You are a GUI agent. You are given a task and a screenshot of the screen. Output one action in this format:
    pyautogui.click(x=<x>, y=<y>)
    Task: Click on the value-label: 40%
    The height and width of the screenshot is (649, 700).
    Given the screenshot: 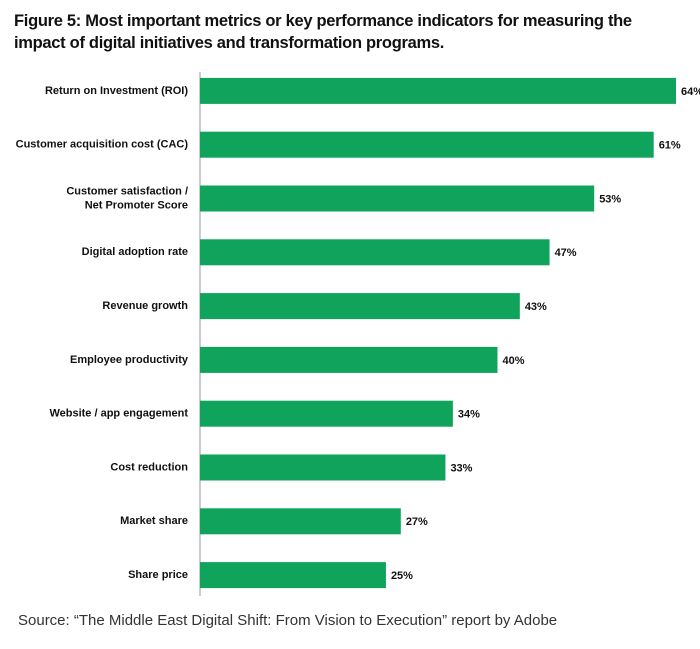 What is the action you would take?
    pyautogui.click(x=514, y=361)
    